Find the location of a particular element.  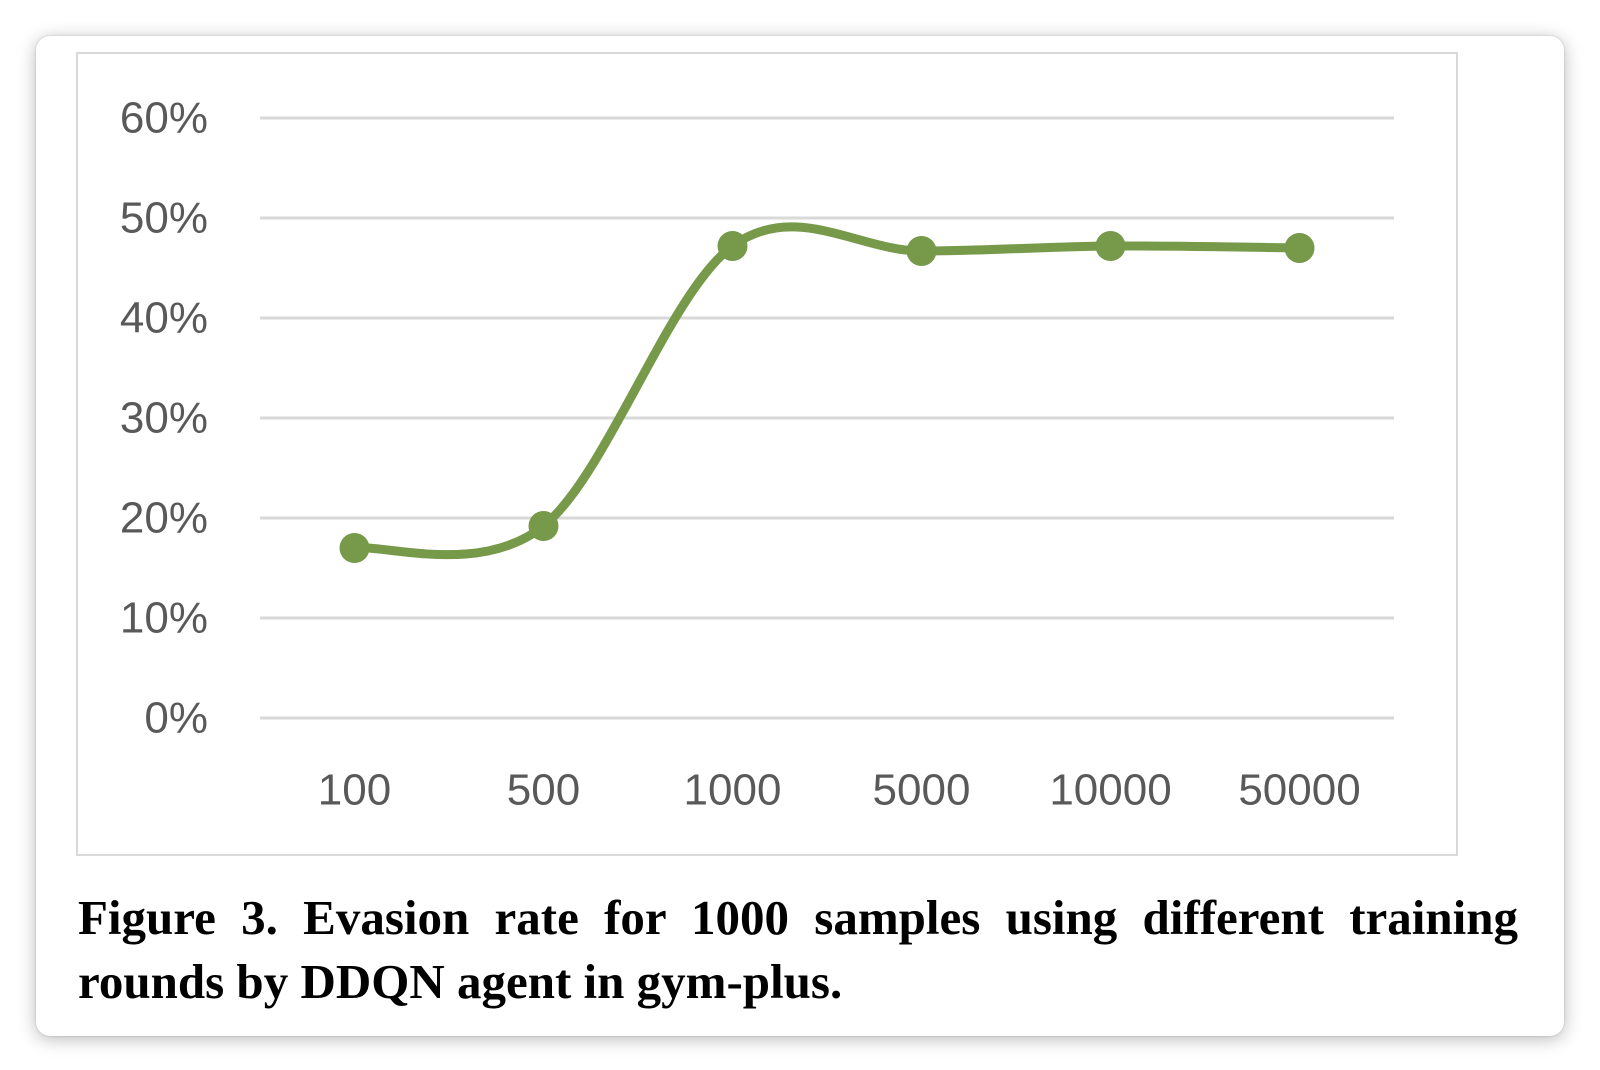

y-tick-label: 10% is located at coordinates (164, 618).